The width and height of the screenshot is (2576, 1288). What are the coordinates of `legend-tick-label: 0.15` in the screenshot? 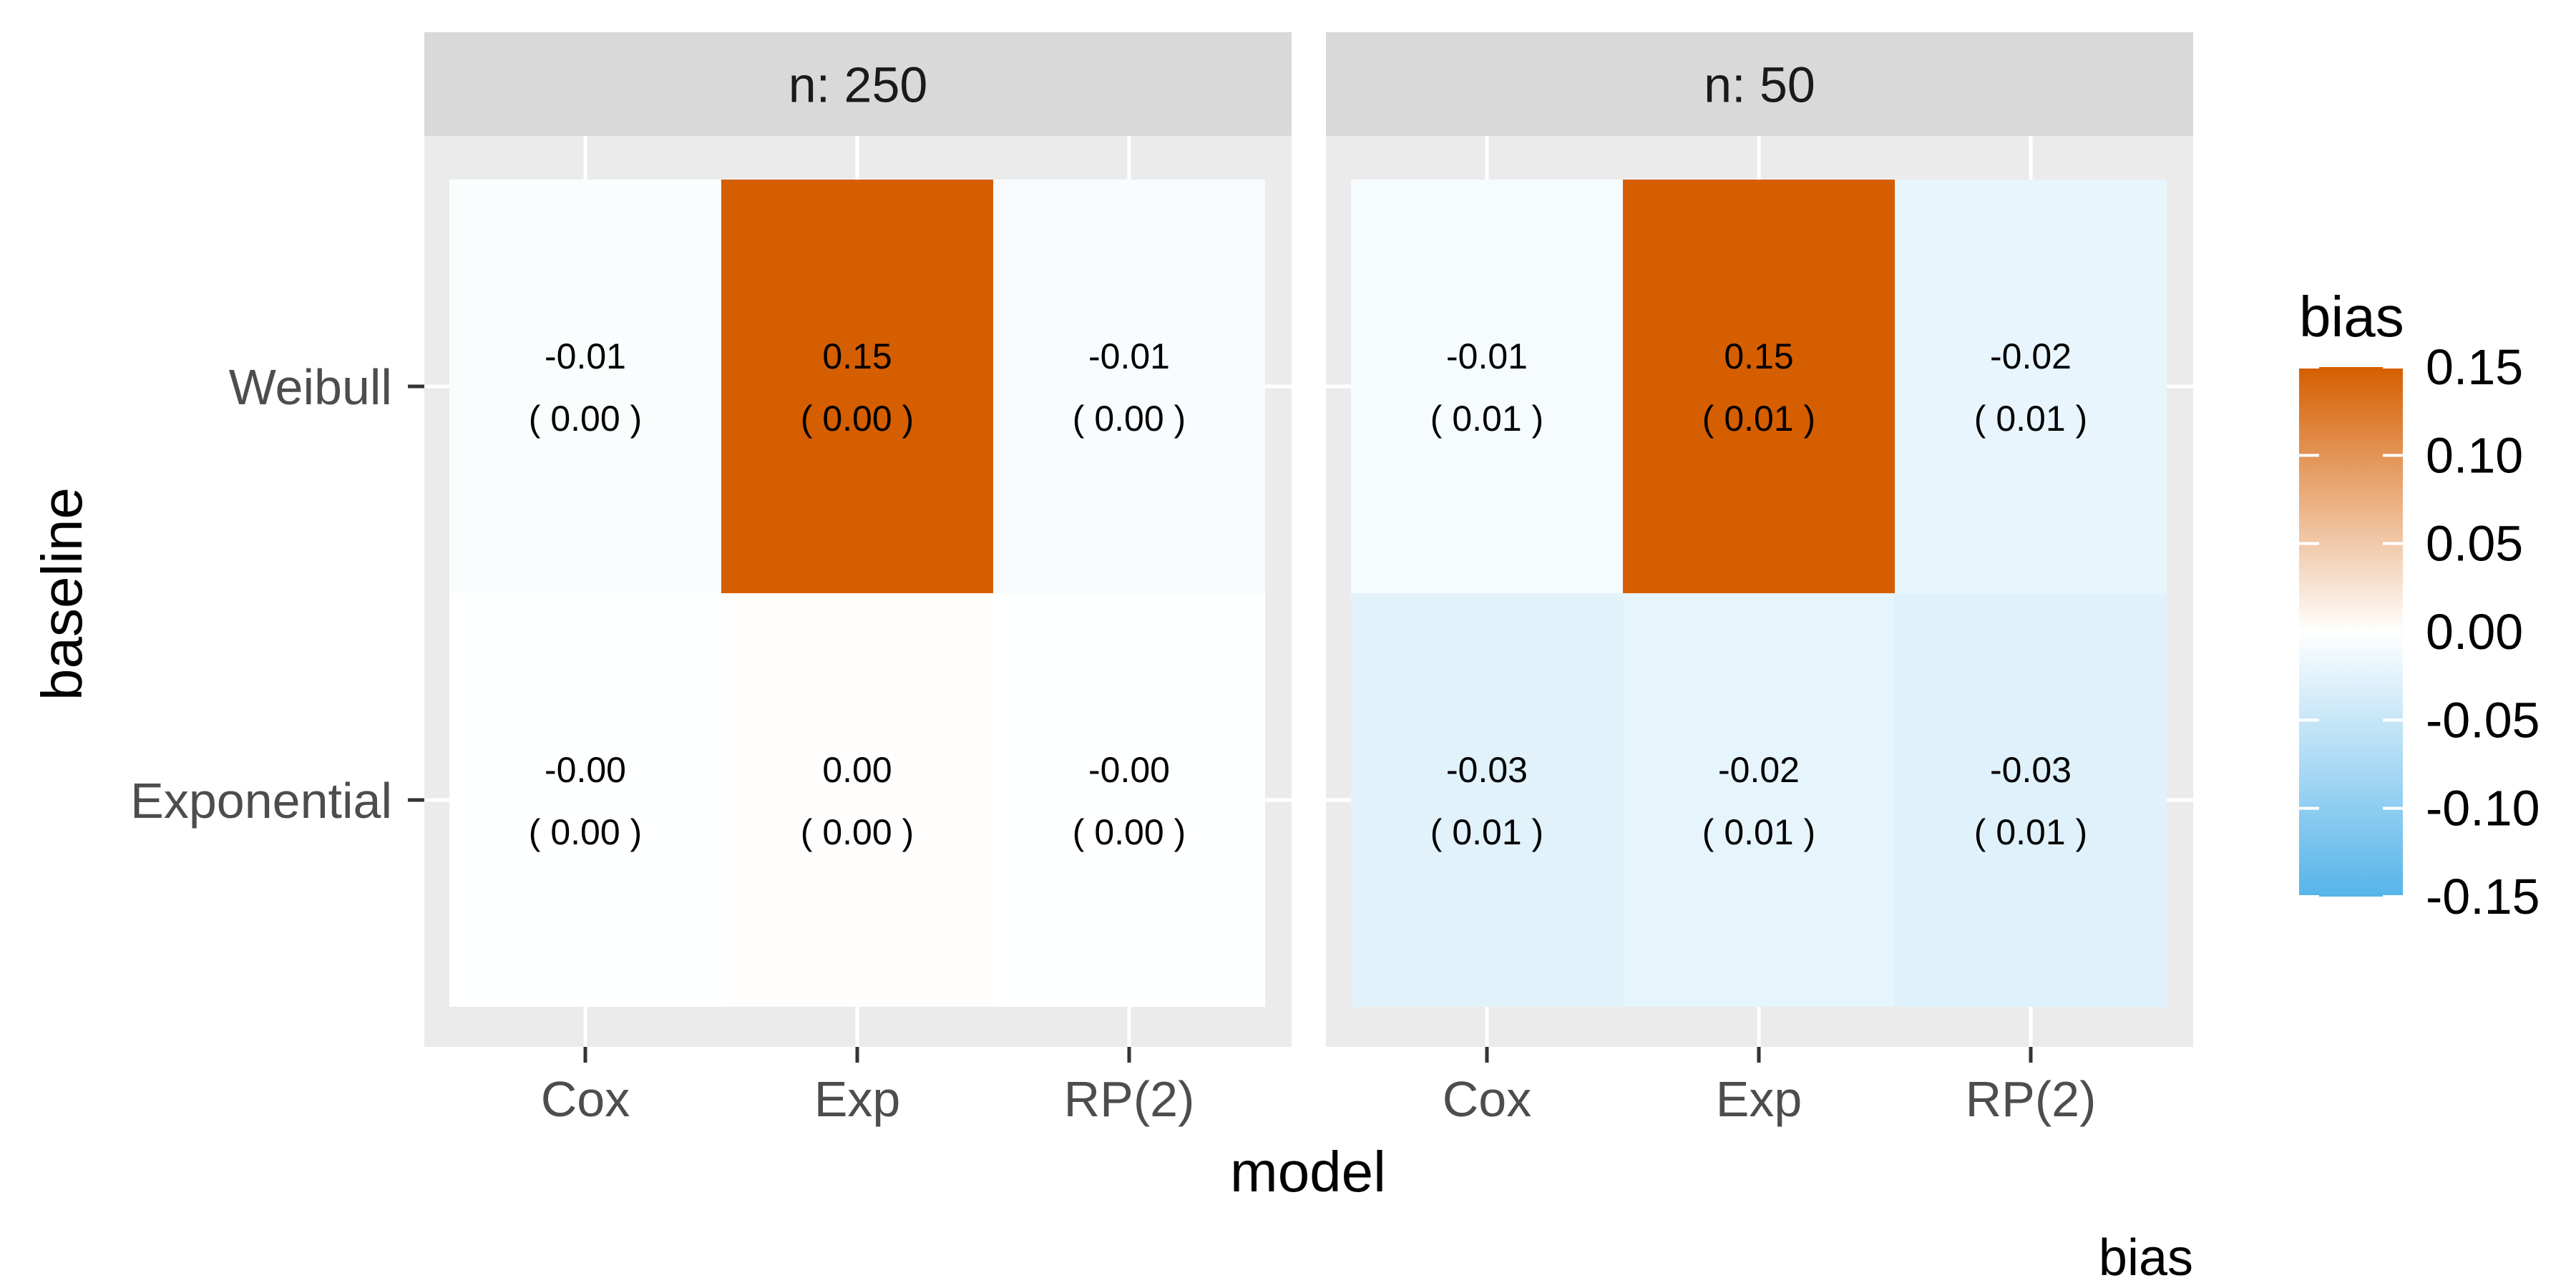 It's located at (2474, 367).